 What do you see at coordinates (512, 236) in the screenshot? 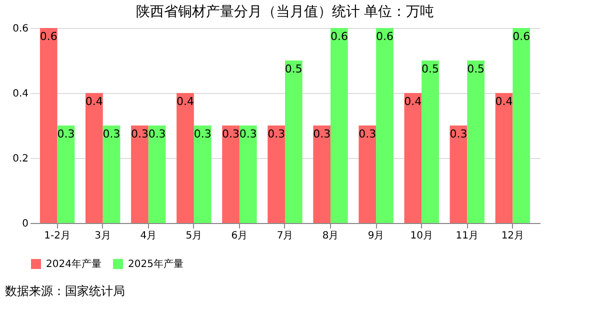
I see `x-tick-label: 12月` at bounding box center [512, 236].